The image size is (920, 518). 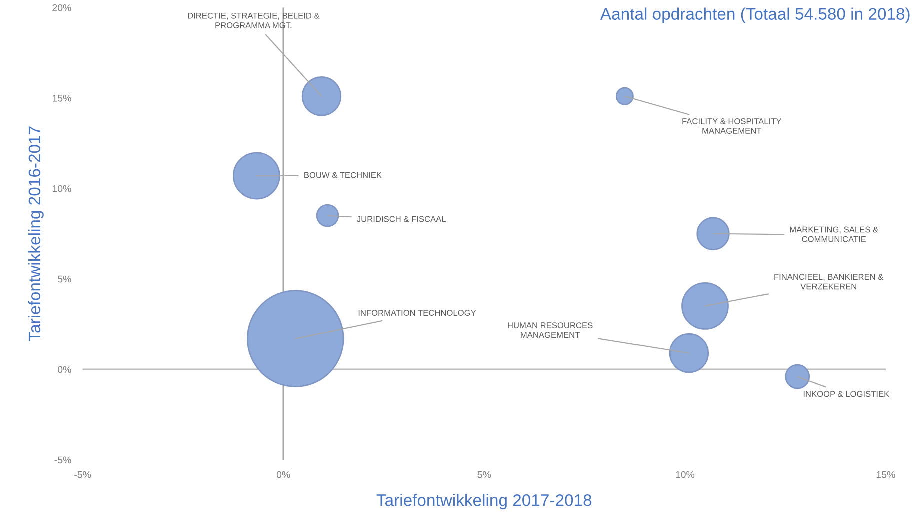 I want to click on y-tick-label: -5%, so click(x=63, y=460).